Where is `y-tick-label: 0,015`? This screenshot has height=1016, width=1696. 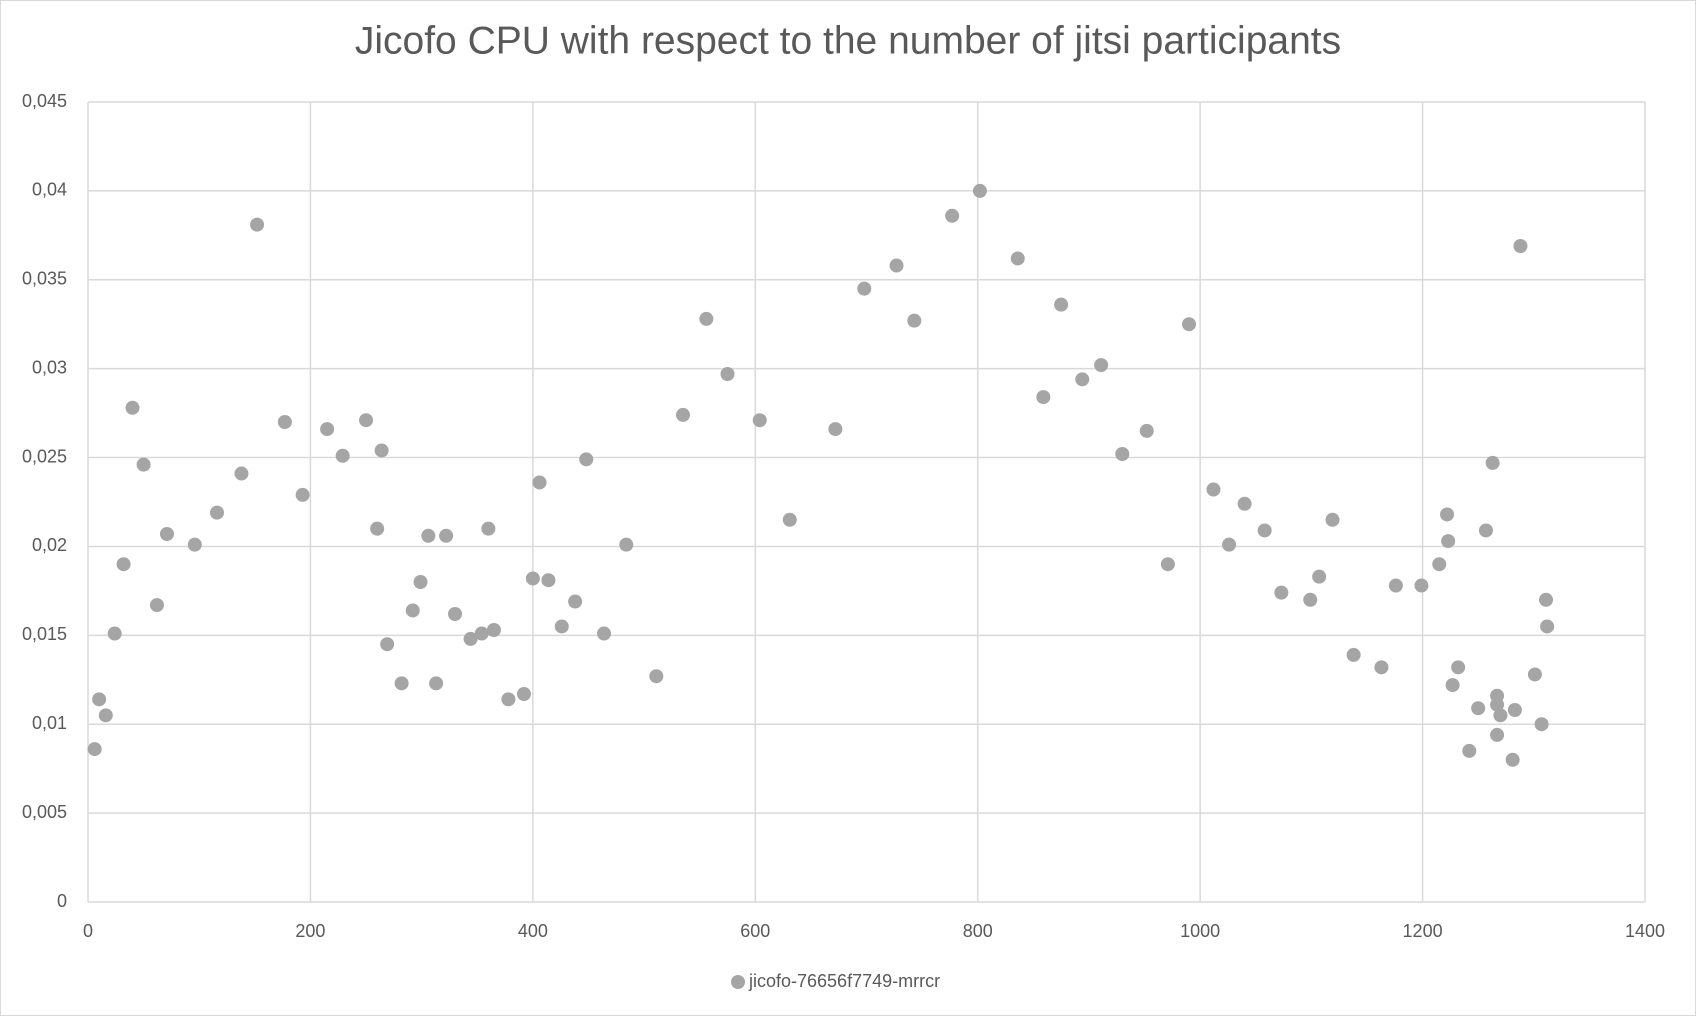 y-tick-label: 0,015 is located at coordinates (44, 634).